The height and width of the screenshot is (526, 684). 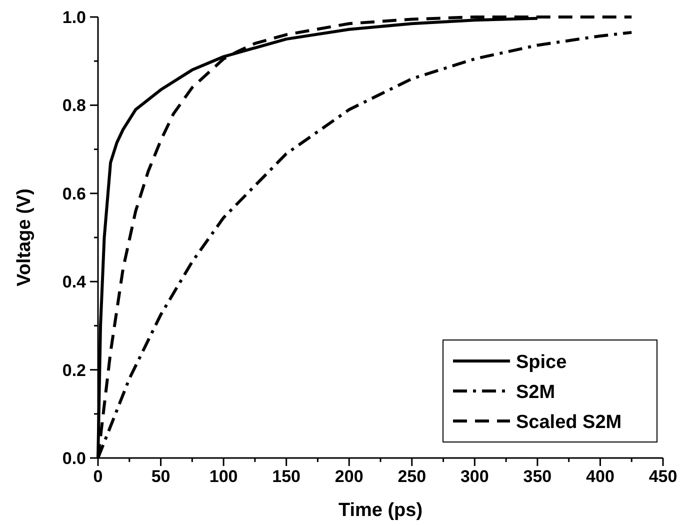 I want to click on legend-label: S2M, so click(x=536, y=392).